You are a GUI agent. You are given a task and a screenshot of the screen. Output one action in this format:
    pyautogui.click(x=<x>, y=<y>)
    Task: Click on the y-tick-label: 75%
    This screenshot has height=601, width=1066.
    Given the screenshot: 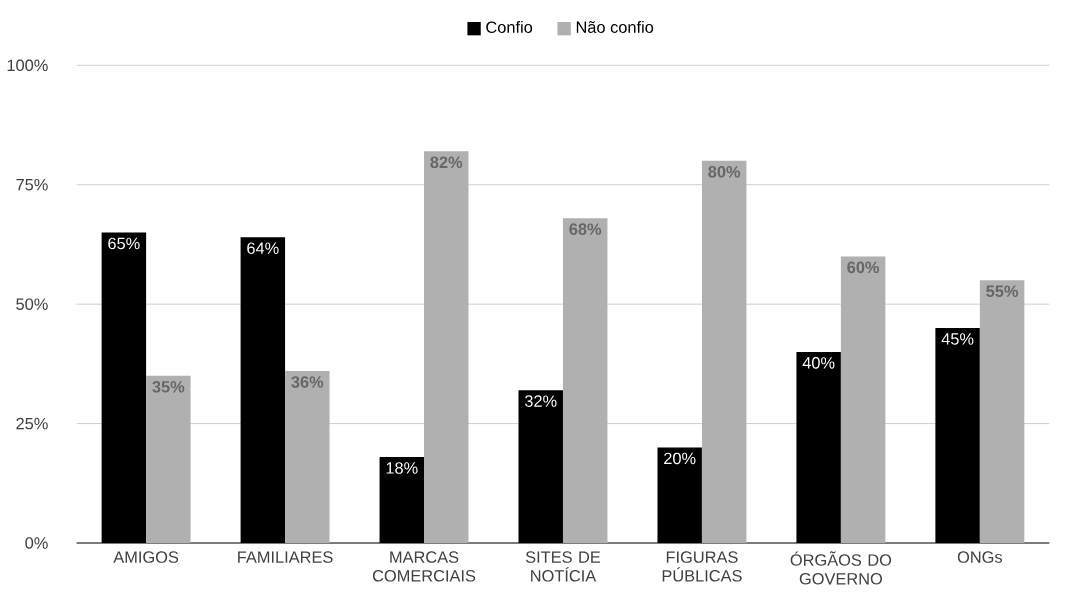 What is the action you would take?
    pyautogui.click(x=32, y=185)
    